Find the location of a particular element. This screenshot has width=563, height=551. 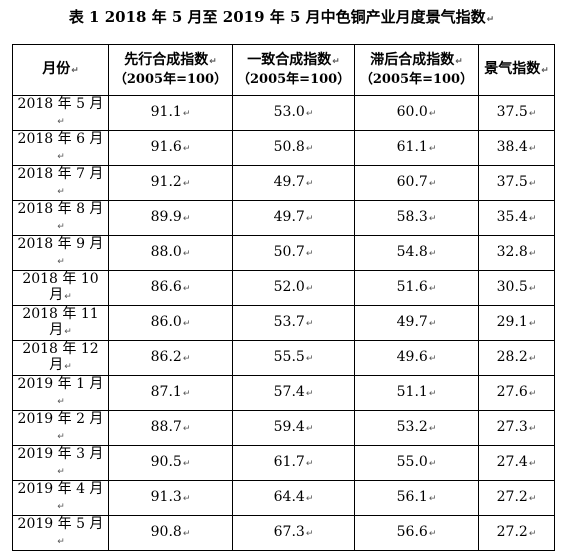

index-value: 52.0 is located at coordinates (289, 287).